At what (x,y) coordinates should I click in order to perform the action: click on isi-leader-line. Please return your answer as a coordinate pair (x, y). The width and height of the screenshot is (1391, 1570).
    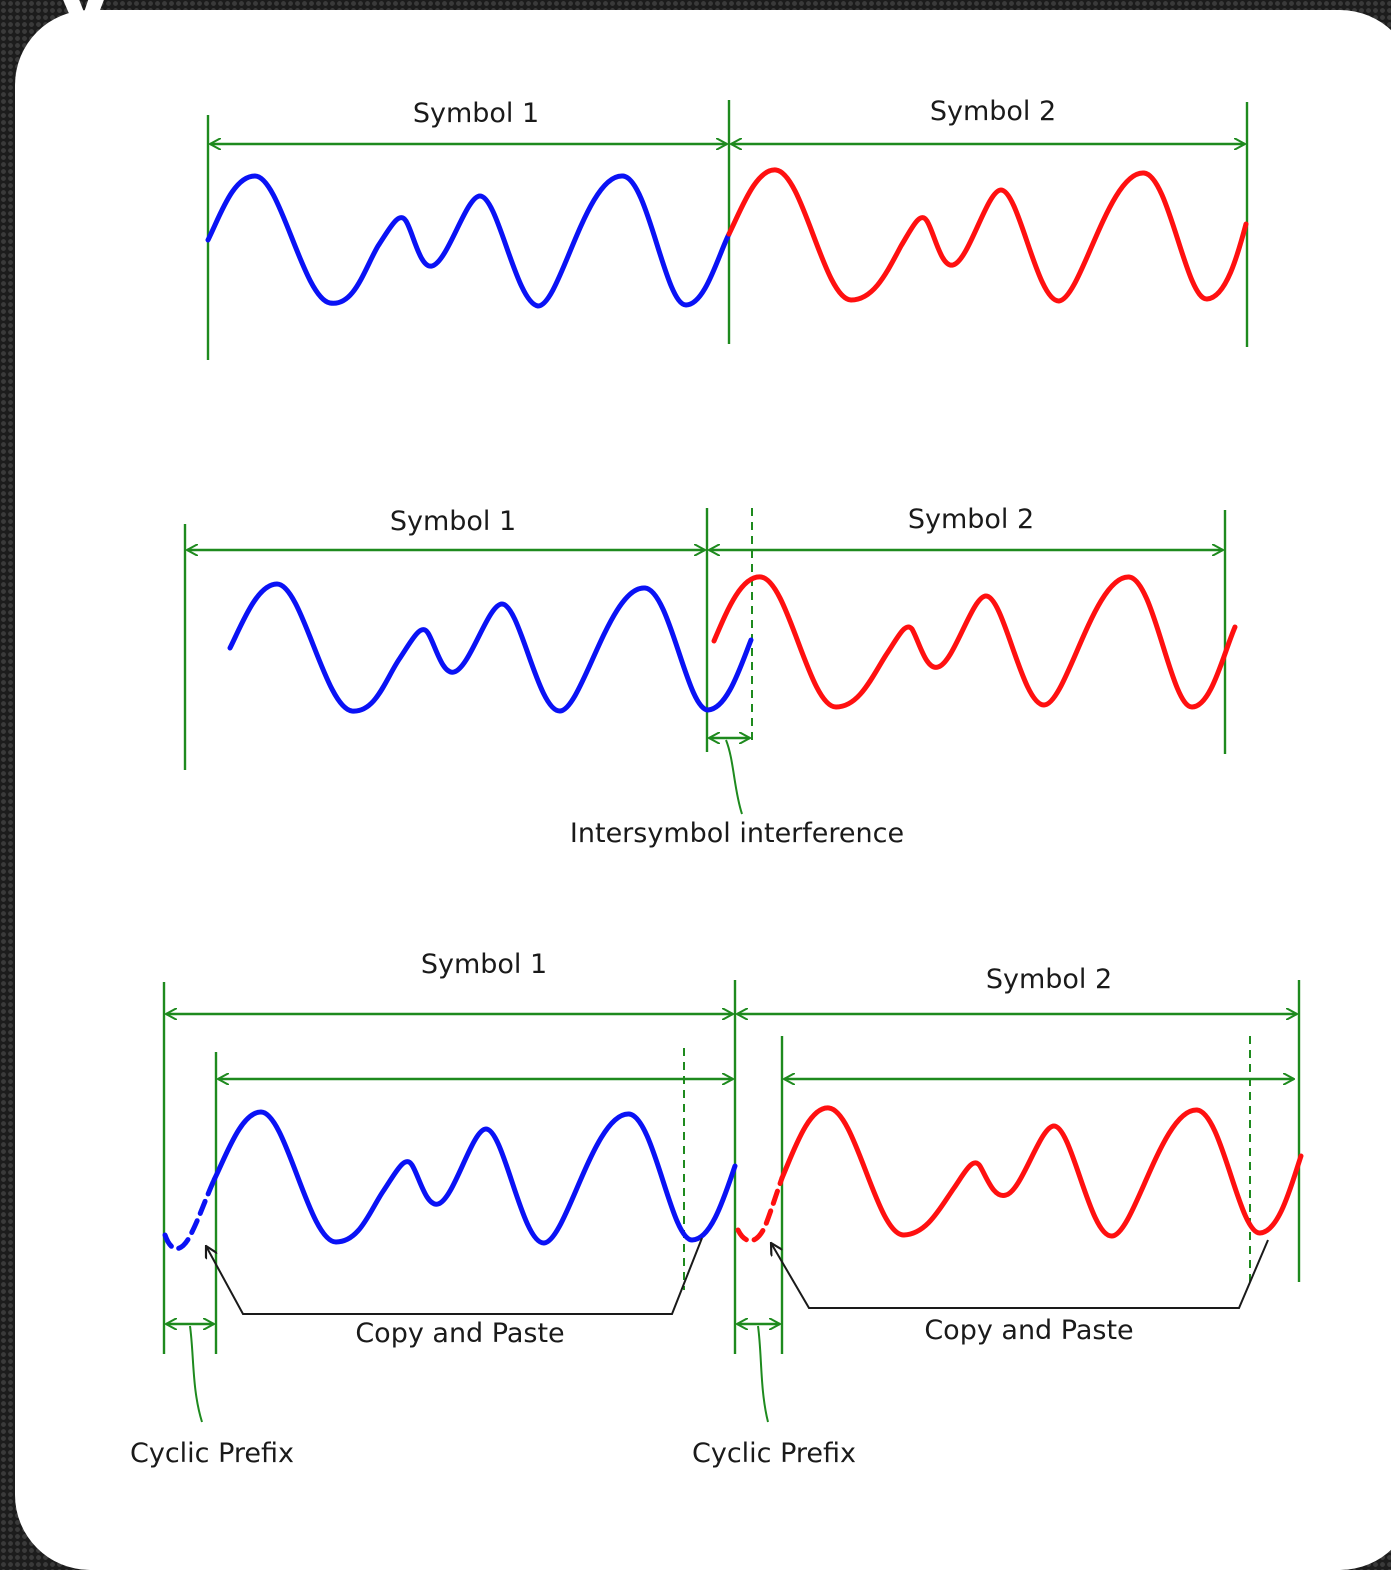
    Looking at the image, I should click on (734, 777).